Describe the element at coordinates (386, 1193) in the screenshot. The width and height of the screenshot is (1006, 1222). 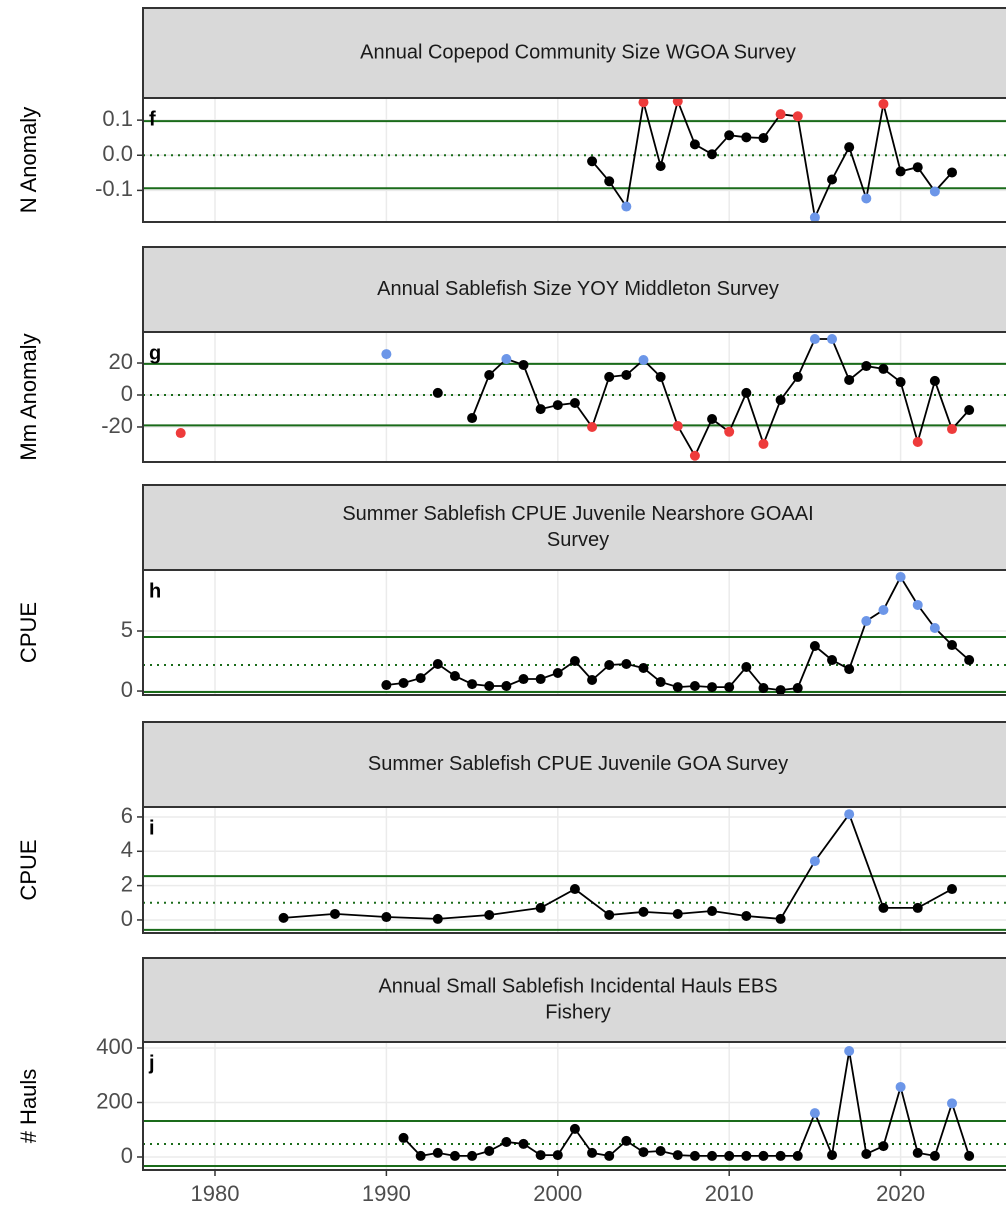
I see `x-tick-label: 1990` at that location.